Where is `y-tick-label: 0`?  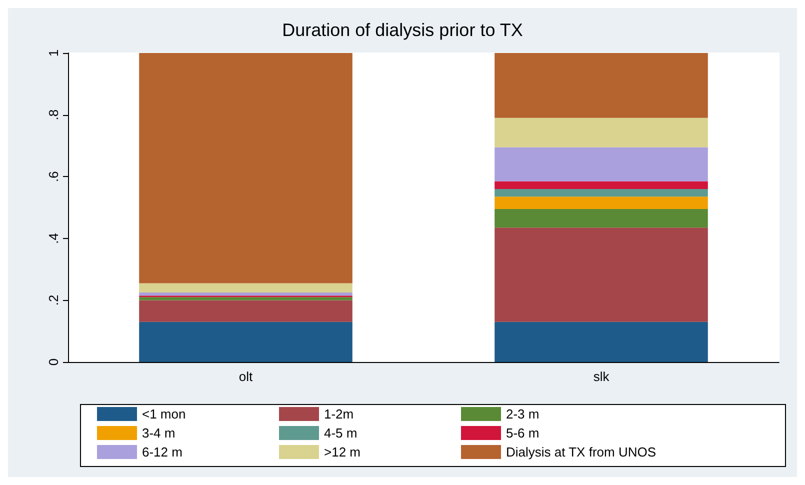
y-tick-label: 0 is located at coordinates (53, 362).